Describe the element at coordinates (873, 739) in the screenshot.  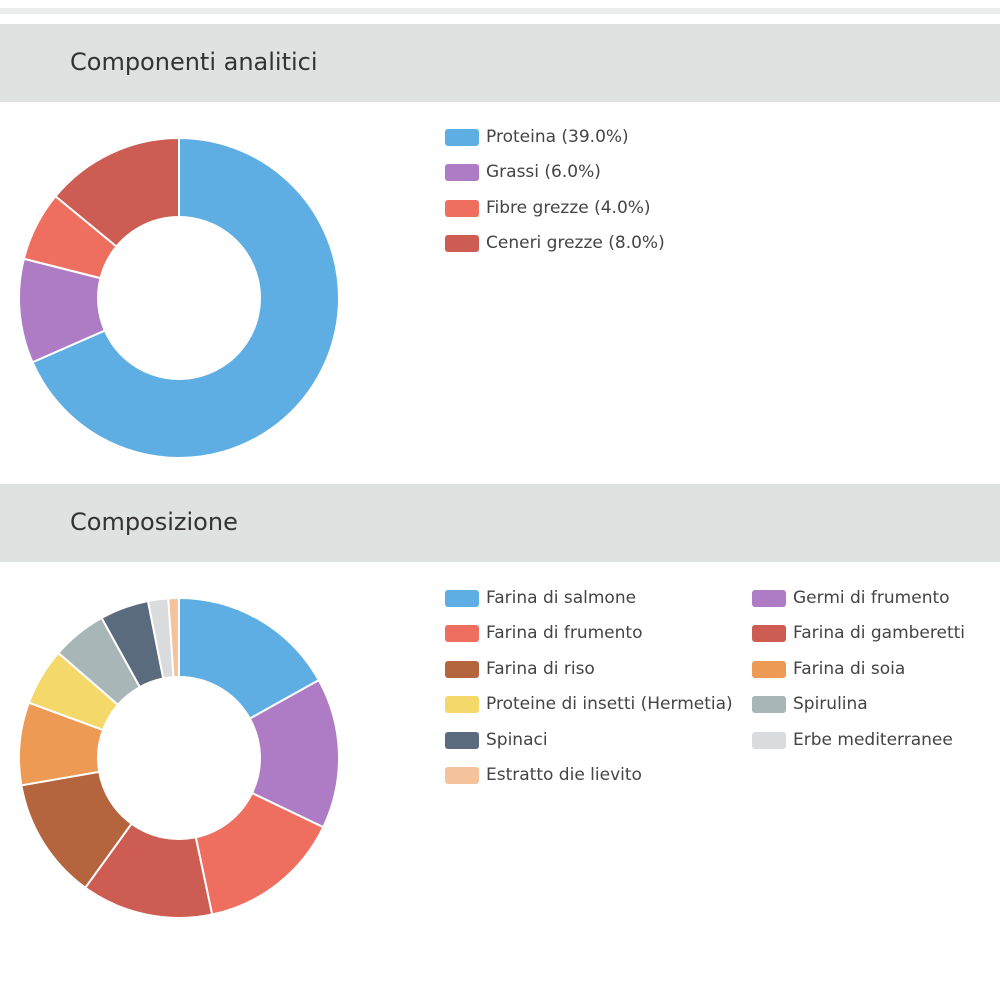
I see `legend-label: Erbe mediterranee` at that location.